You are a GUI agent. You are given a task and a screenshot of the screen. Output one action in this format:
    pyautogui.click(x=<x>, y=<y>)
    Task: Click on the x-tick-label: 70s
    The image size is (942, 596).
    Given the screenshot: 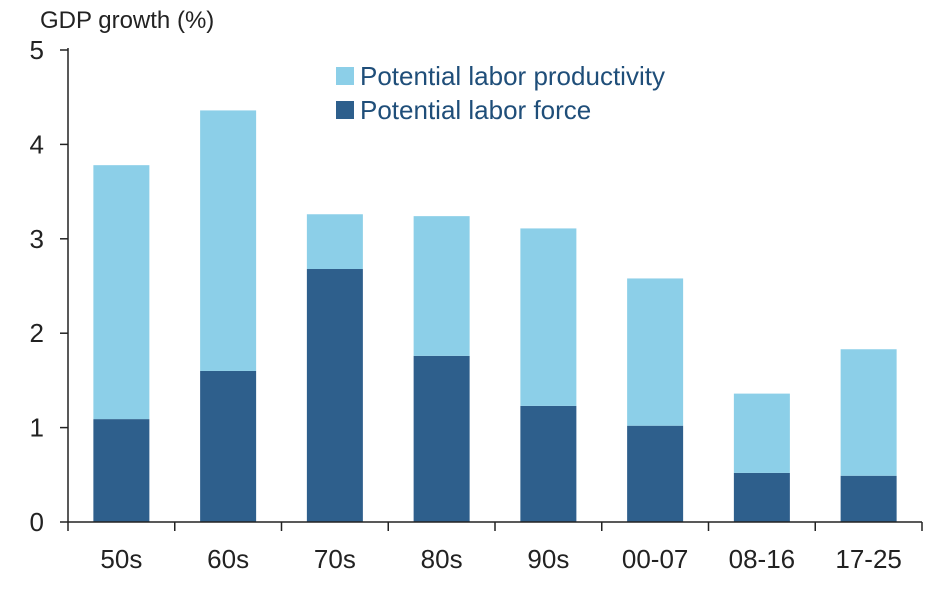 What is the action you would take?
    pyautogui.click(x=335, y=559)
    